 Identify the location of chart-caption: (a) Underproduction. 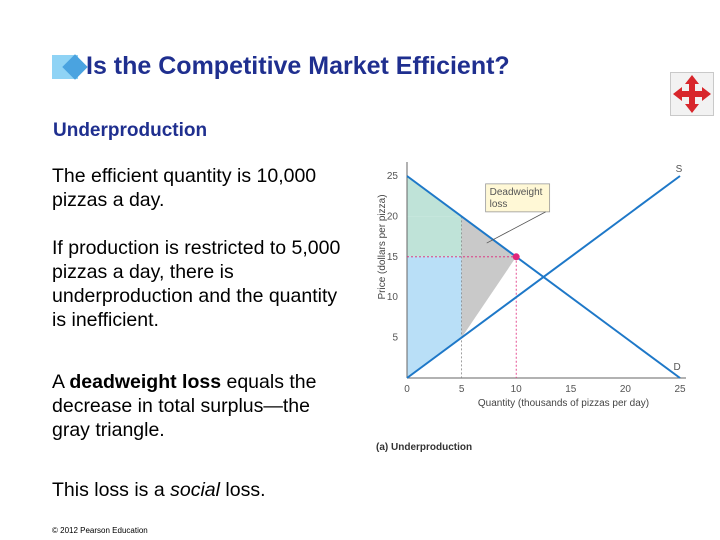
(424, 447).